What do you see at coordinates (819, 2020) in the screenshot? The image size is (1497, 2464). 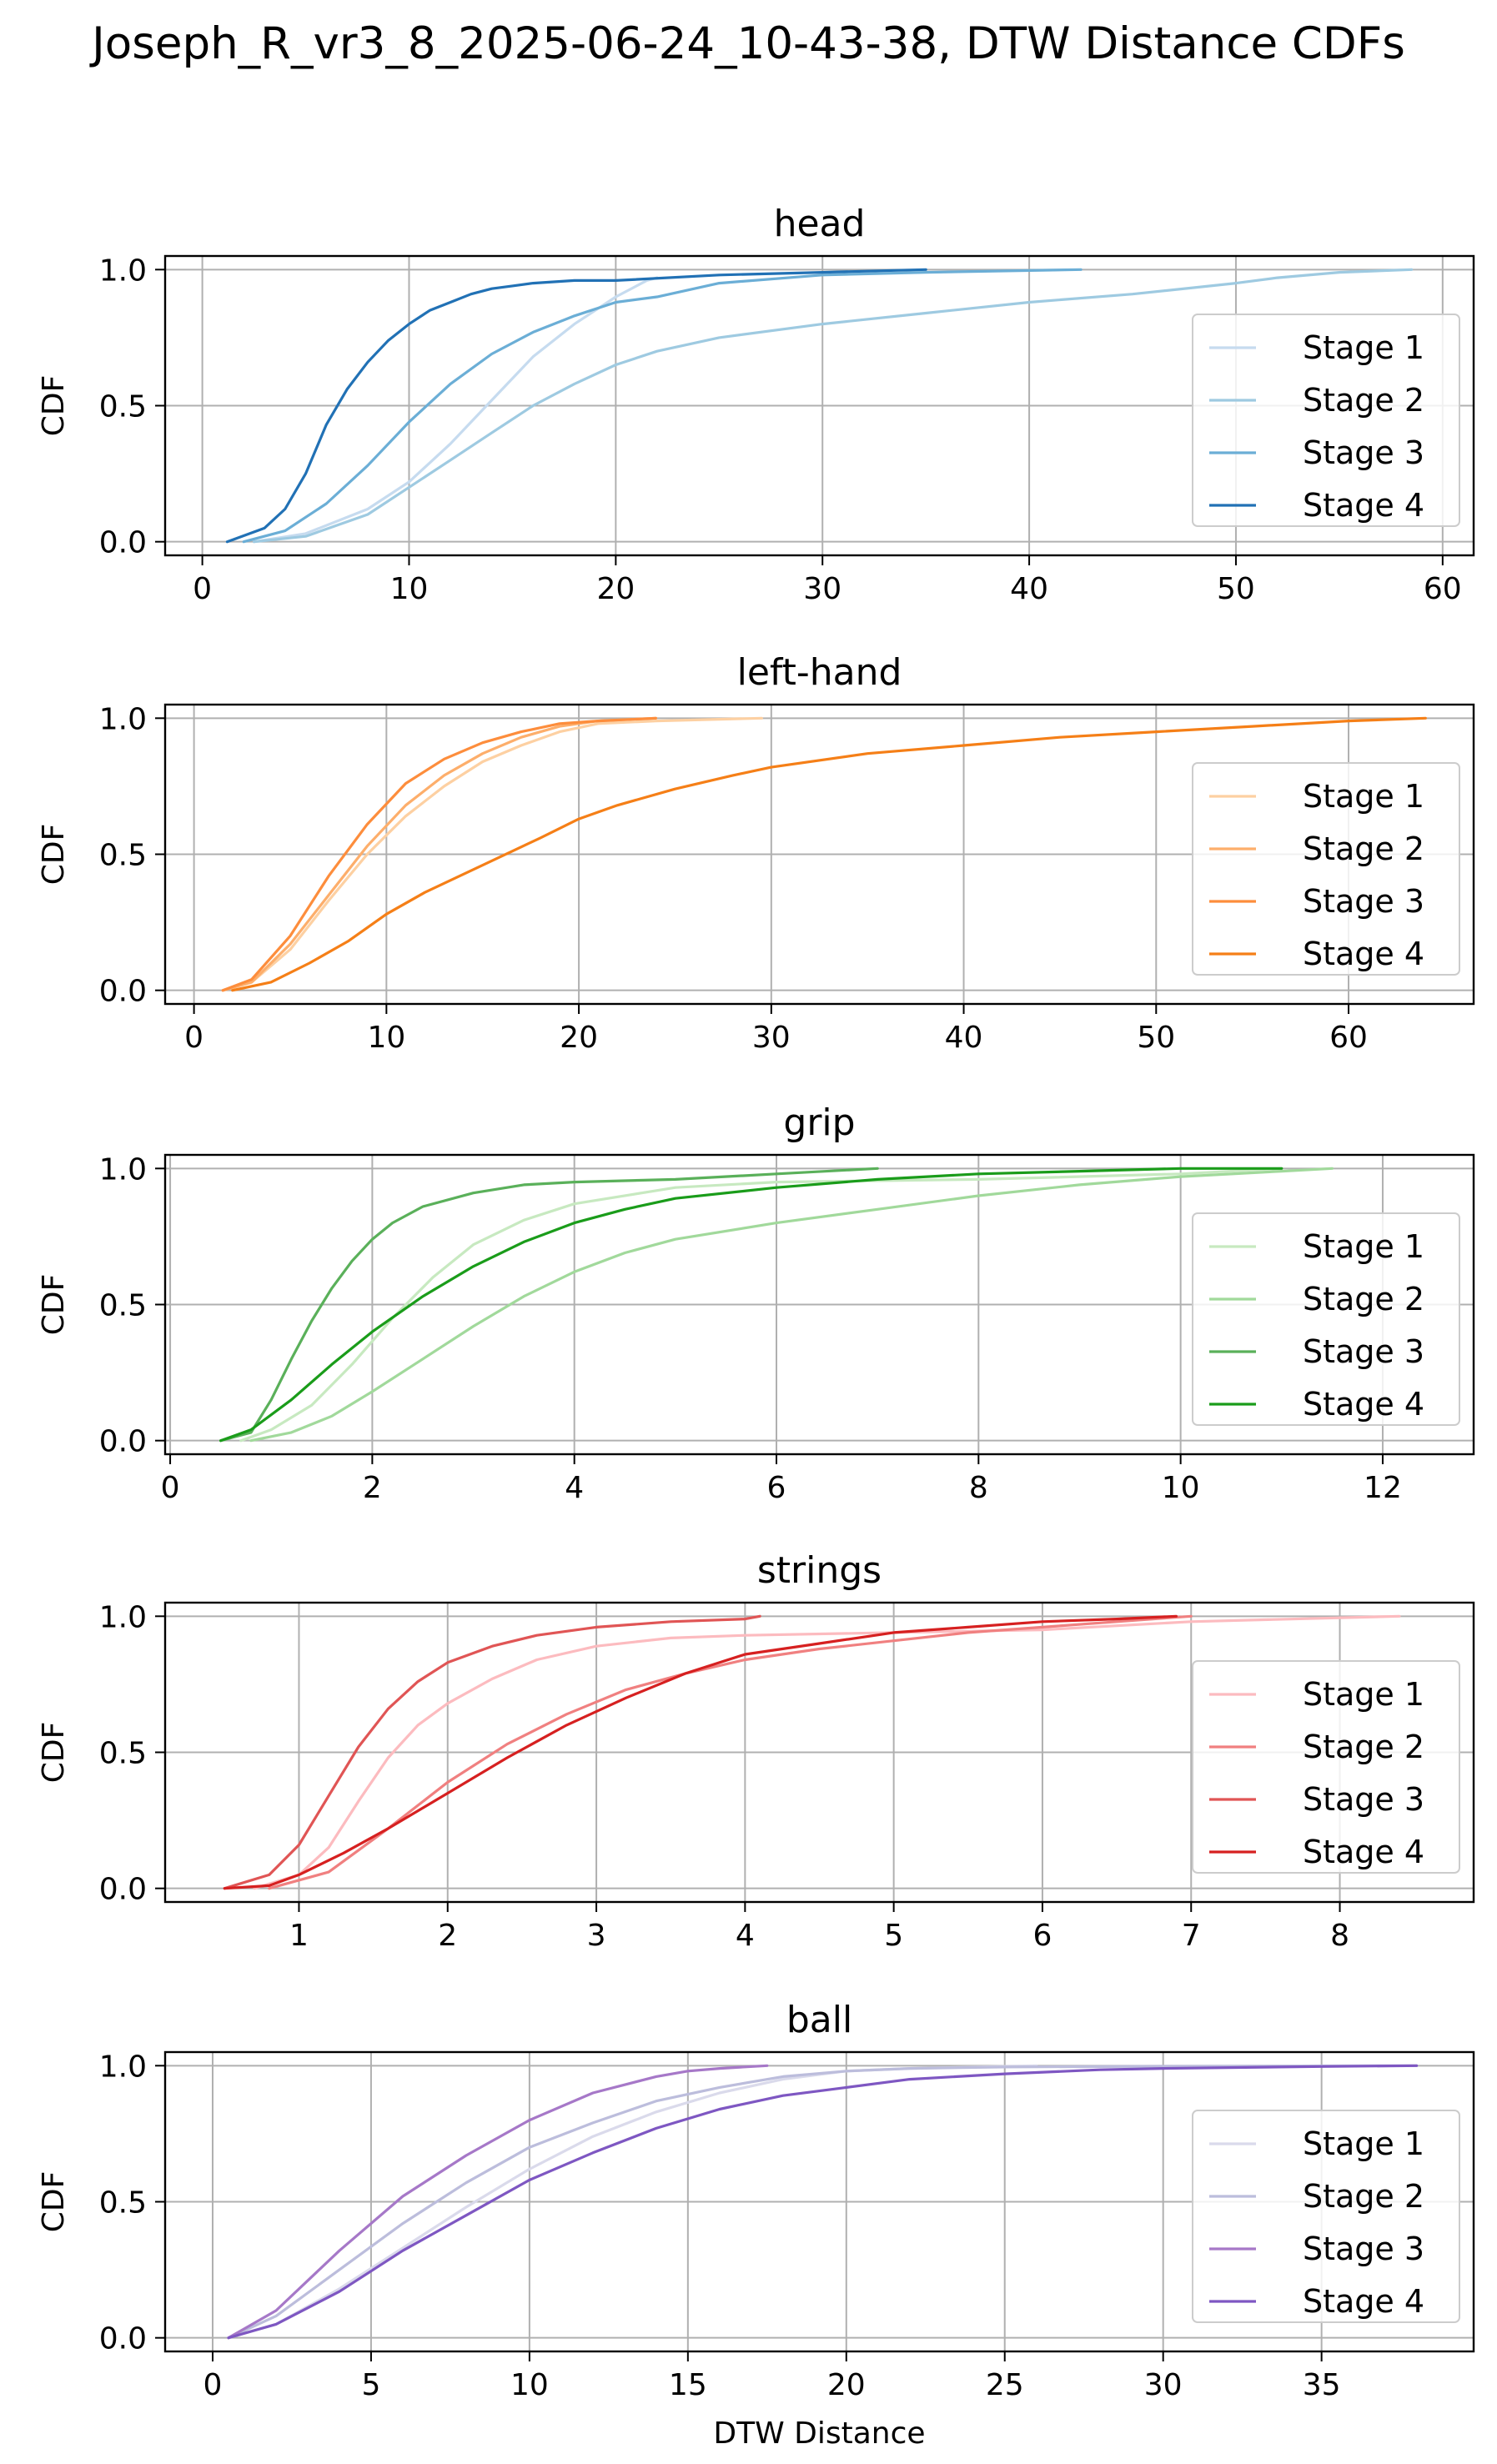 I see `panel-title: ball` at bounding box center [819, 2020].